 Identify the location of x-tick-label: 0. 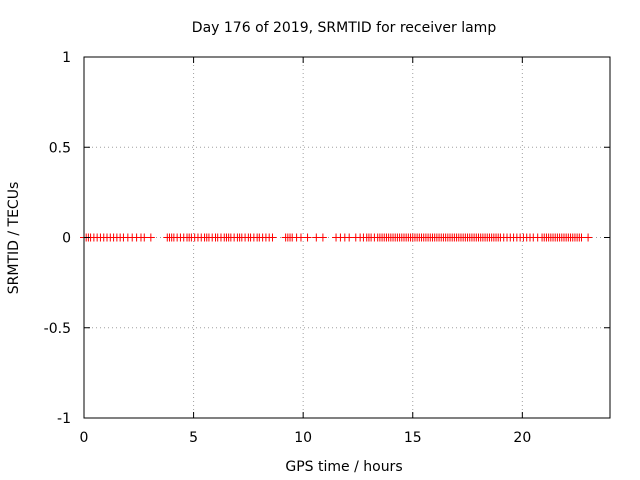
(84, 438).